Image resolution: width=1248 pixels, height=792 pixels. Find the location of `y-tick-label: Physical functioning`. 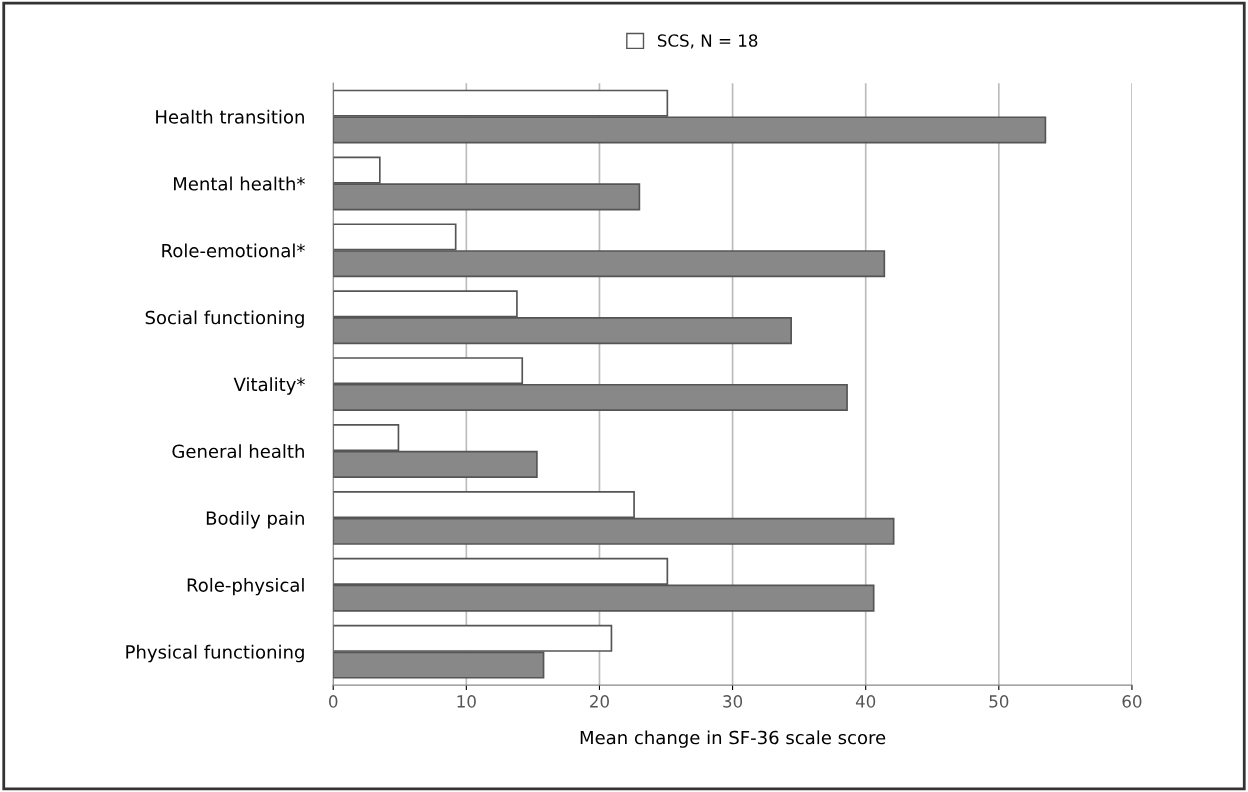

y-tick-label: Physical functioning is located at coordinates (215, 653).